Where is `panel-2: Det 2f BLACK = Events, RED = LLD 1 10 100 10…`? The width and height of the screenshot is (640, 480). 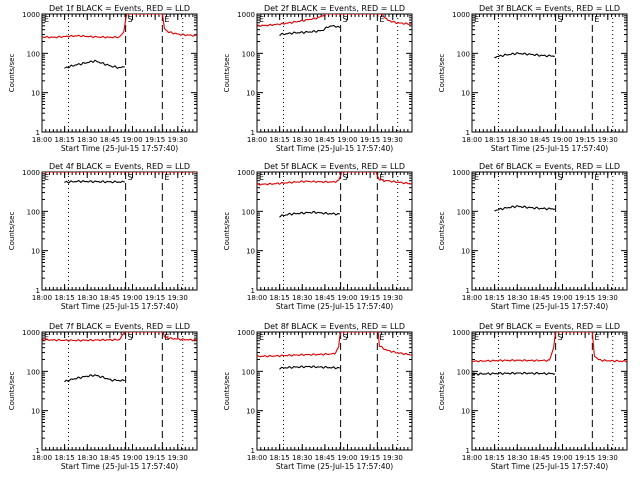 panel-2: Det 2f BLACK = Events, RED = LLD 1 10 100 10… is located at coordinates (318, 78).